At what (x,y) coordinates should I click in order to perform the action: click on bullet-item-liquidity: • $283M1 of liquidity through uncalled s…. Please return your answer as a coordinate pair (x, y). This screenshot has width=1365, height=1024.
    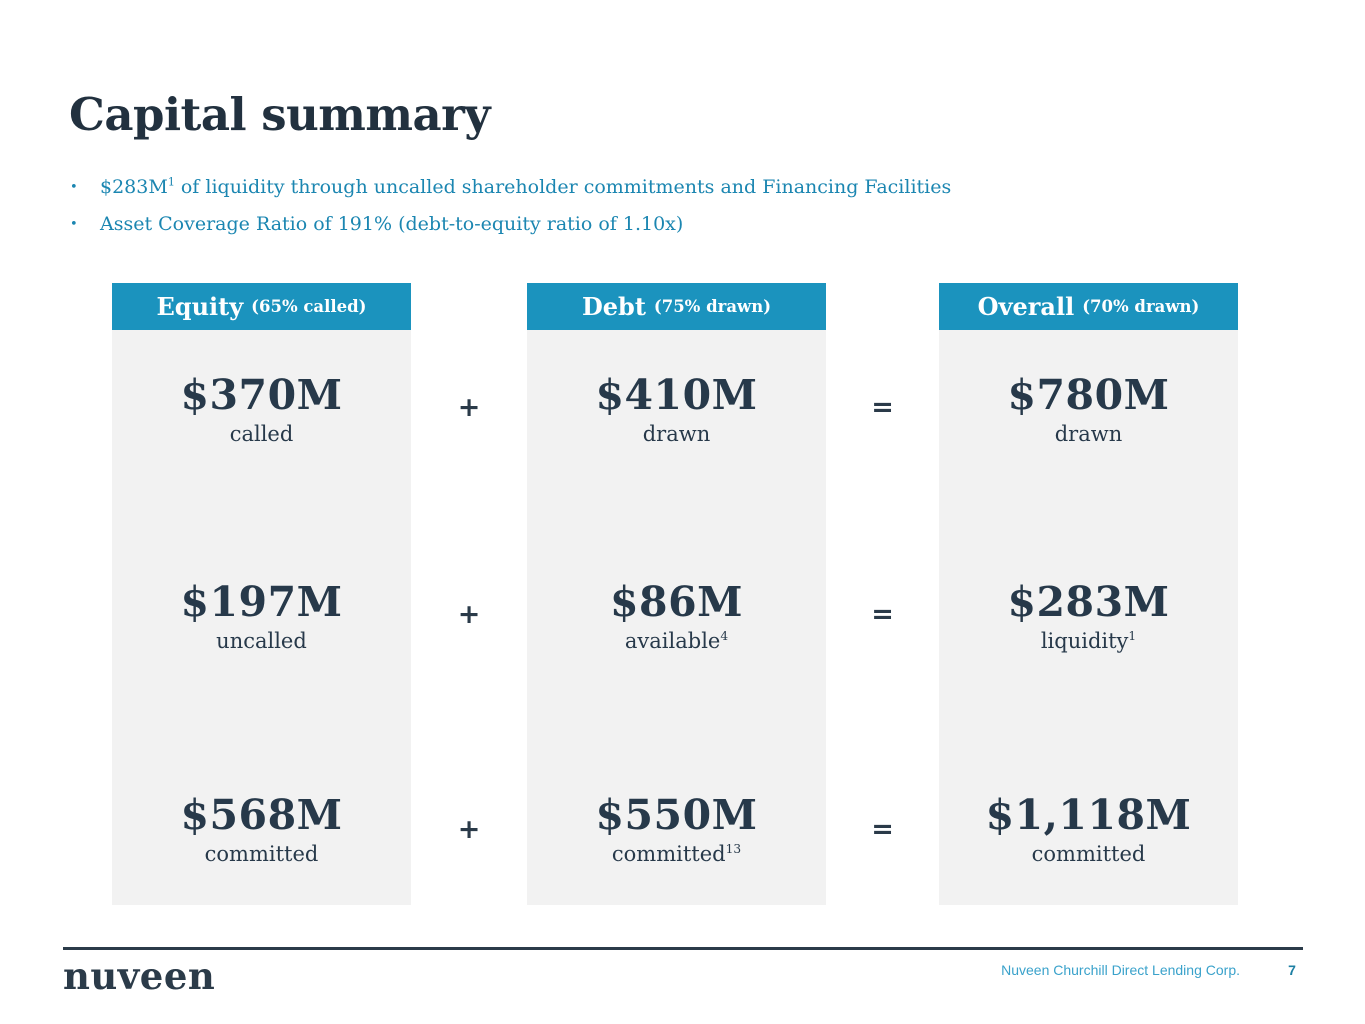
    Looking at the image, I should click on (520, 187).